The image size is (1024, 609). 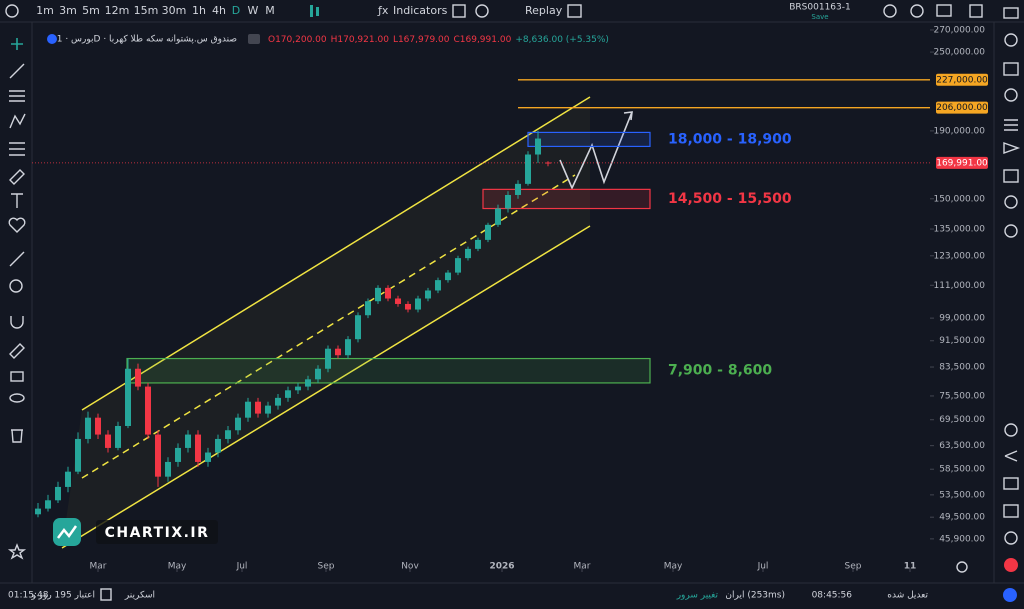 What do you see at coordinates (270, 10) in the screenshot?
I see `interval-button: M` at bounding box center [270, 10].